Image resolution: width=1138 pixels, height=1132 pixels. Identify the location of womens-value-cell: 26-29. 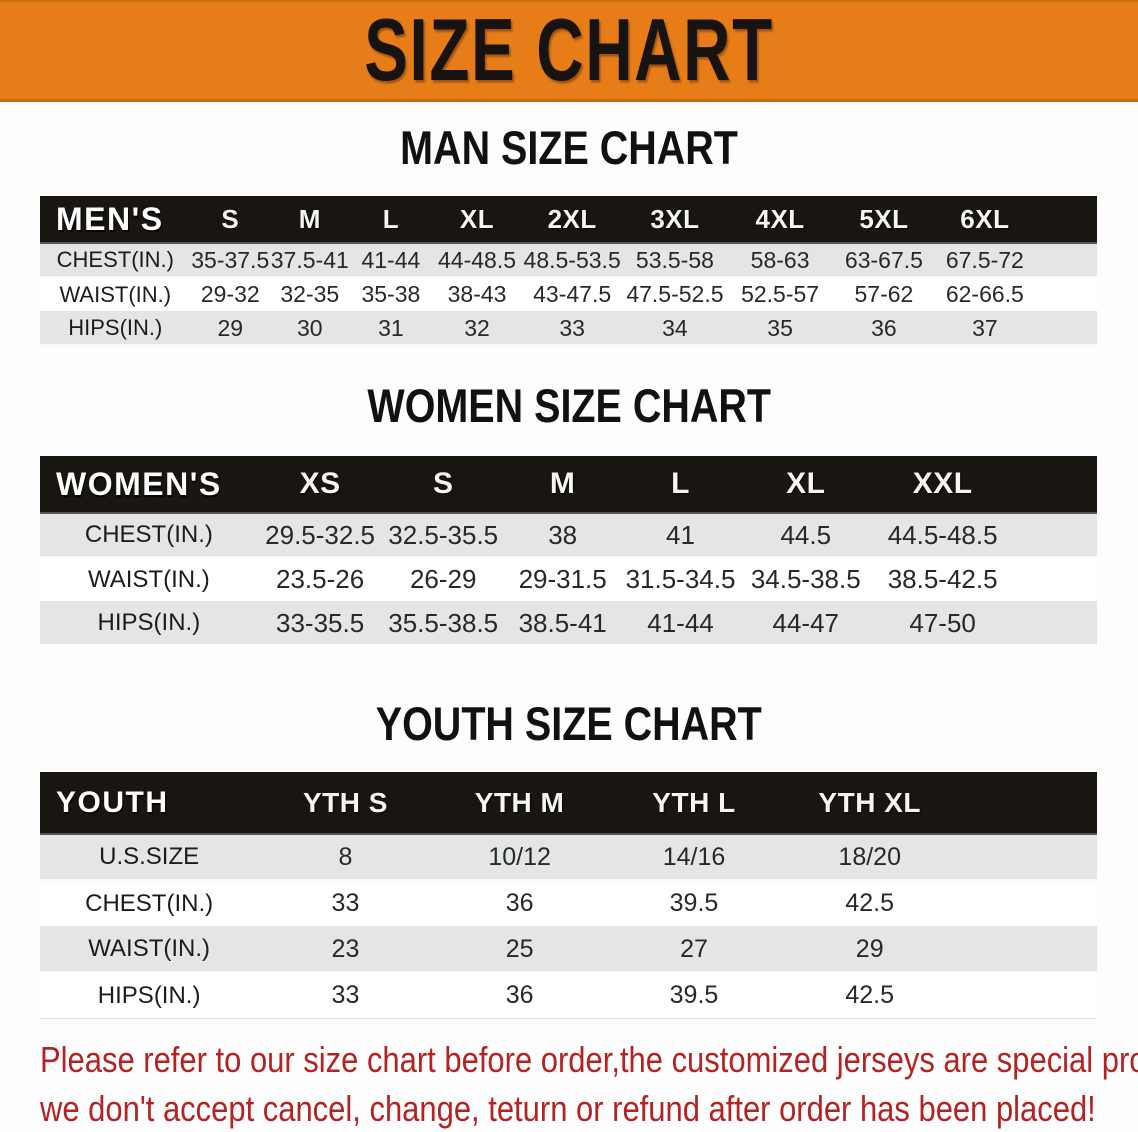
(443, 579).